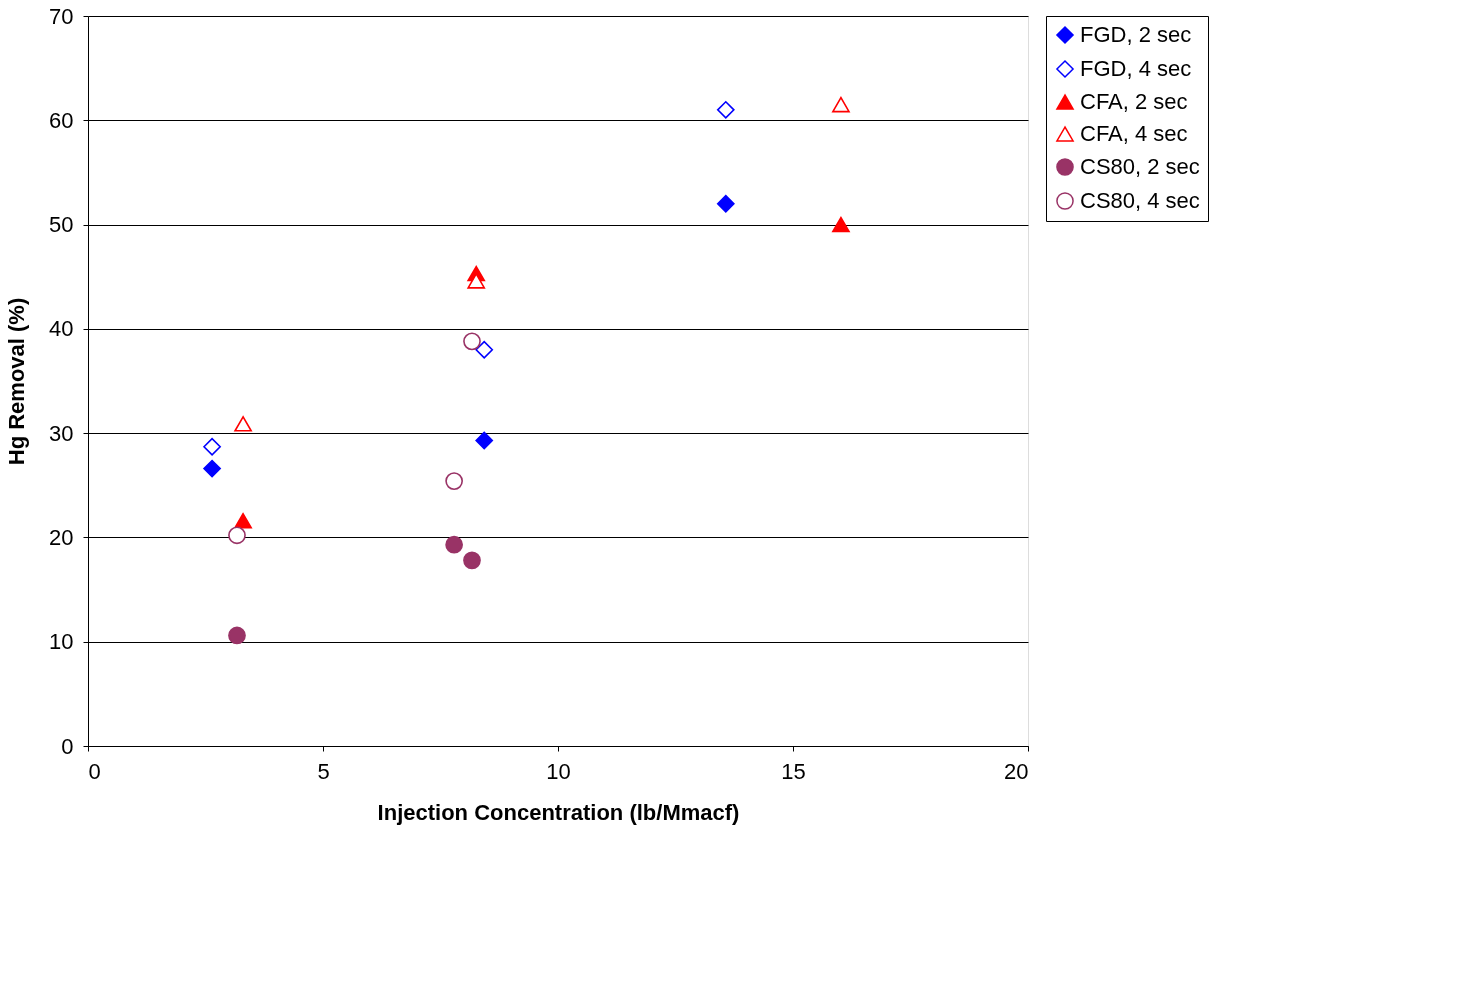  What do you see at coordinates (67, 746) in the screenshot?
I see `y-tick-label: 0` at bounding box center [67, 746].